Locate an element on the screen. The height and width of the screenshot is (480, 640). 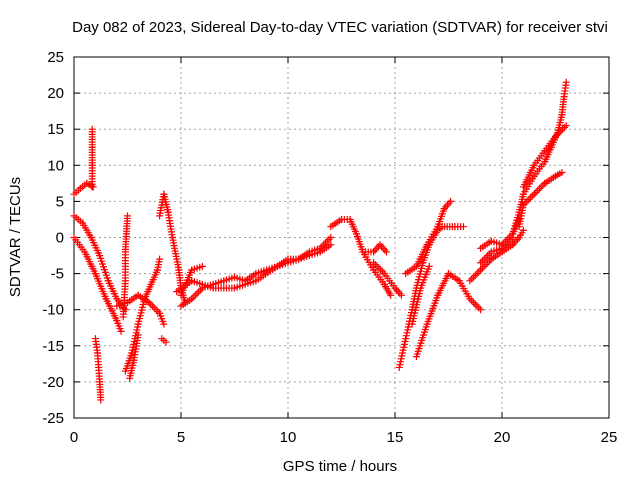
y-tick-label: -20 is located at coordinates (53, 382).